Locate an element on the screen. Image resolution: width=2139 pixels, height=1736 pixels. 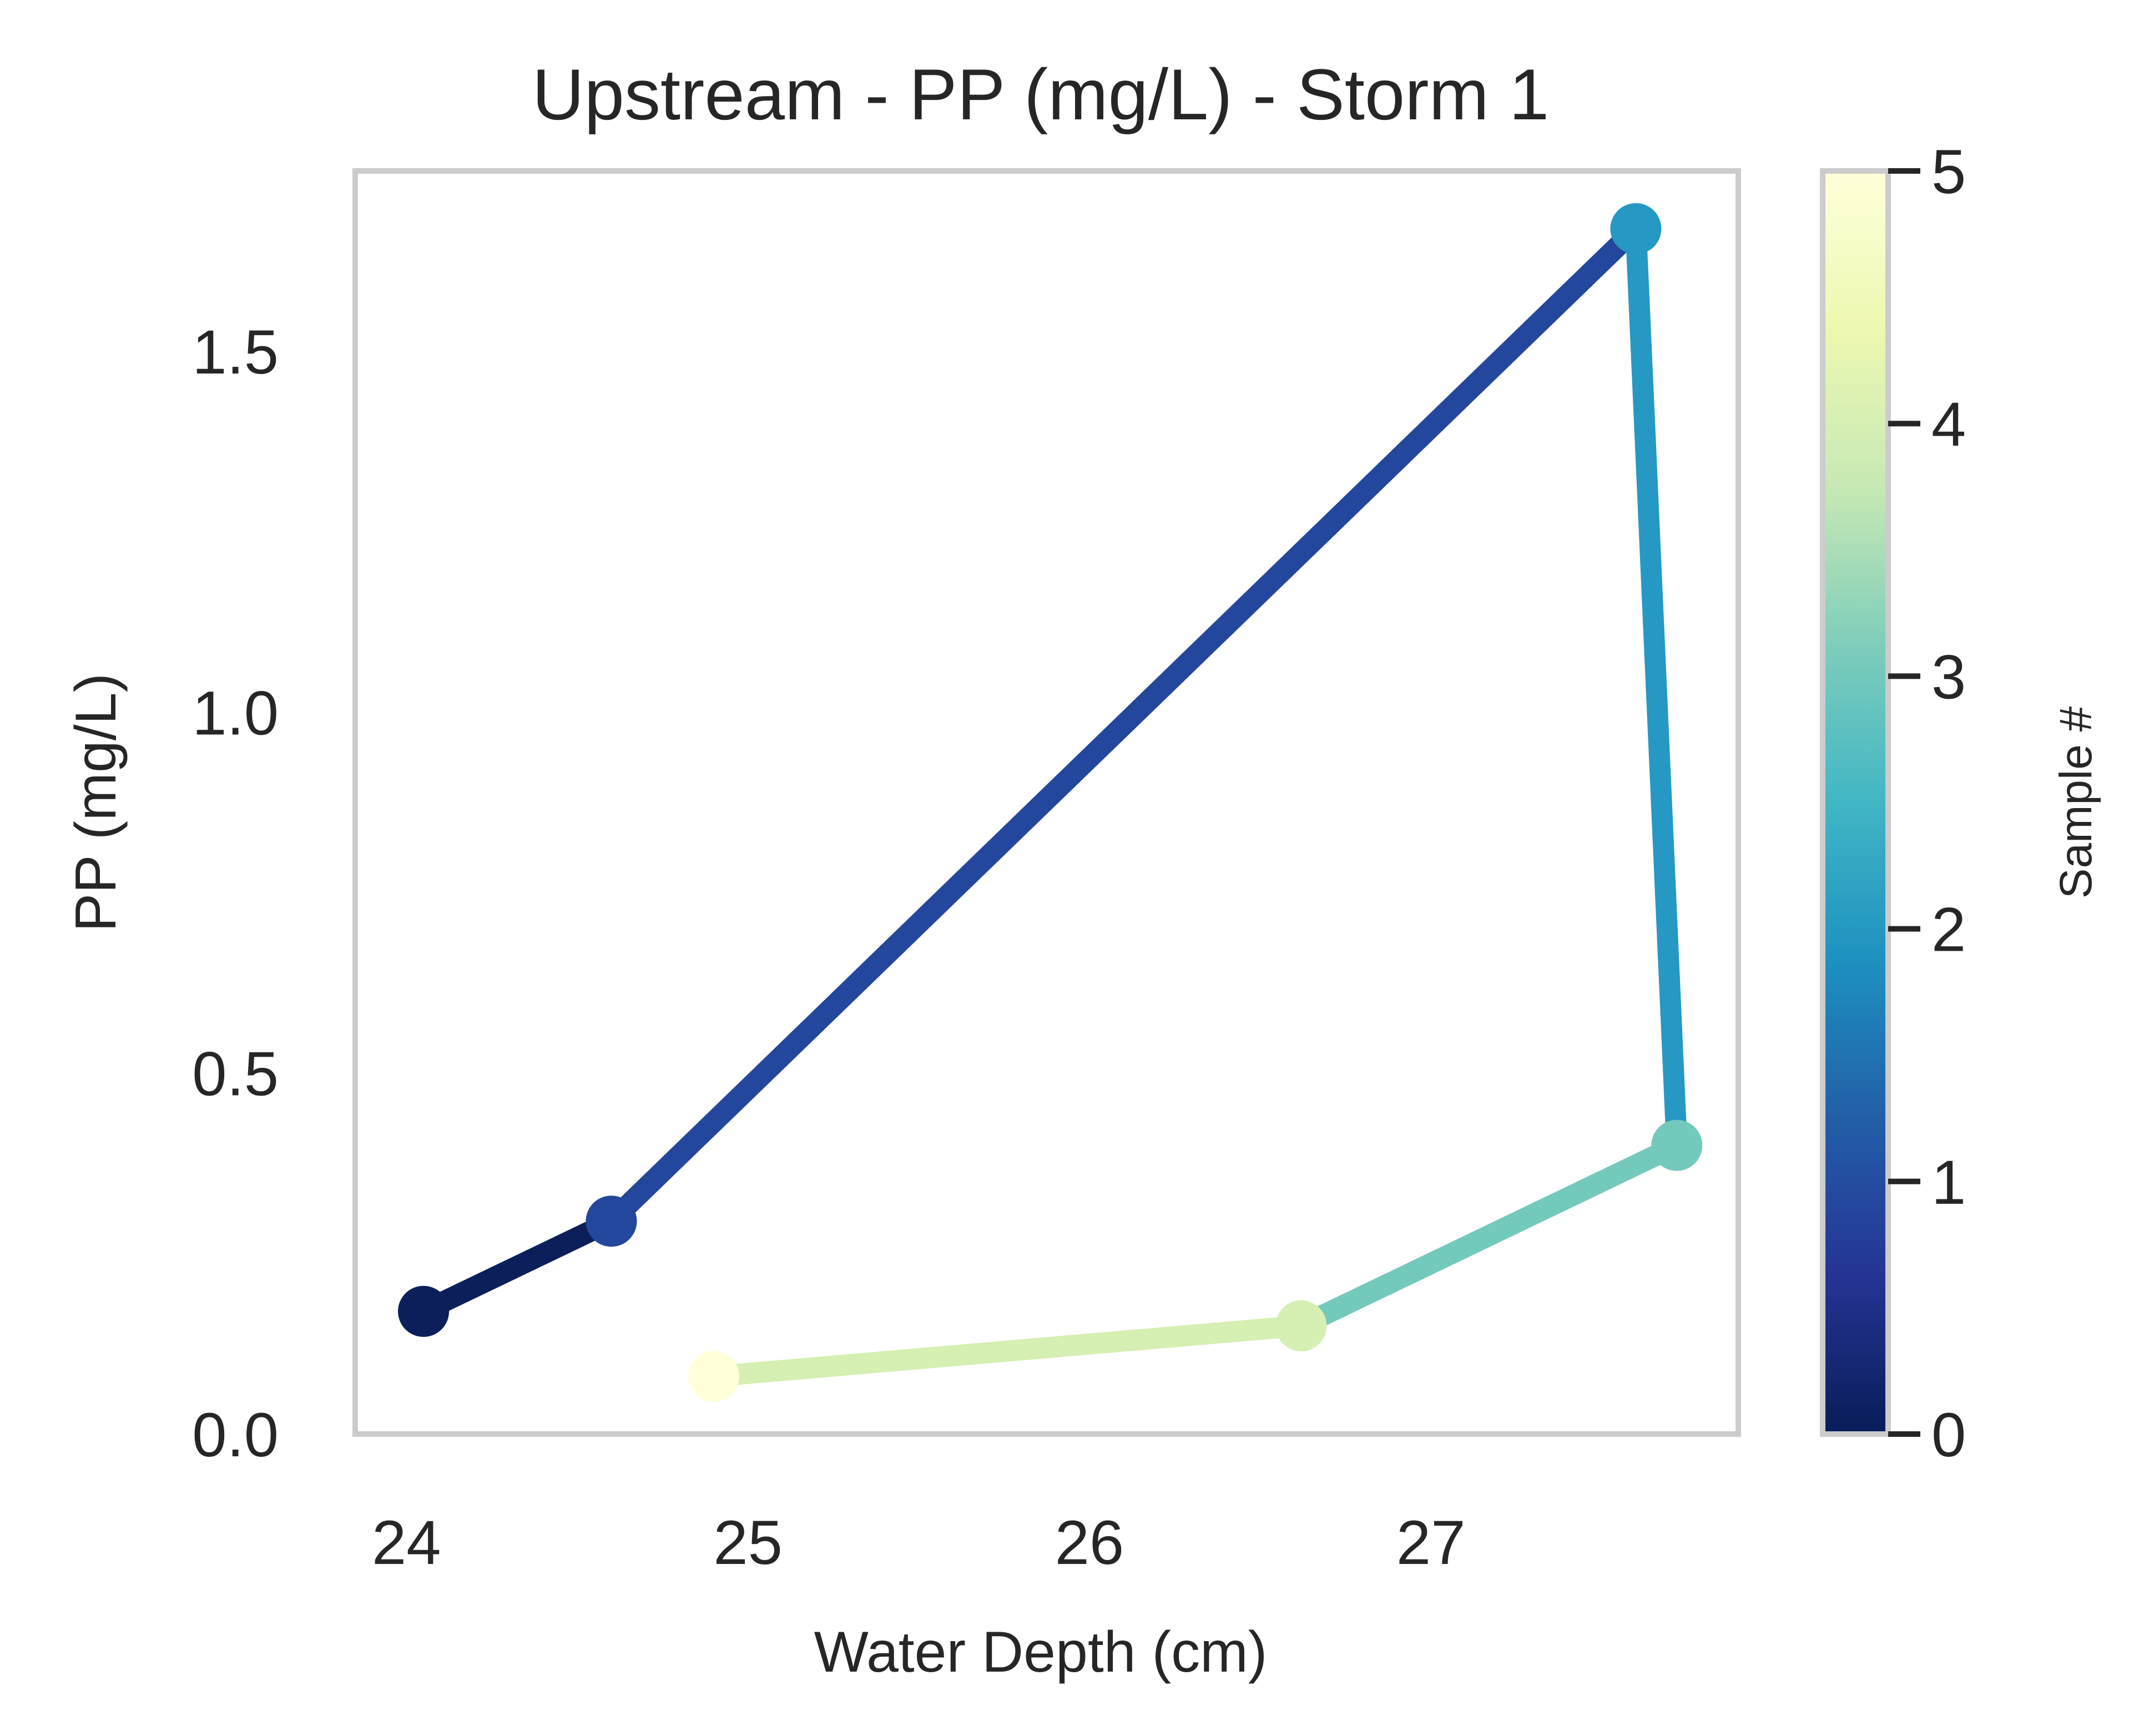
colorbar-tick-label: 2 is located at coordinates (1949, 930).